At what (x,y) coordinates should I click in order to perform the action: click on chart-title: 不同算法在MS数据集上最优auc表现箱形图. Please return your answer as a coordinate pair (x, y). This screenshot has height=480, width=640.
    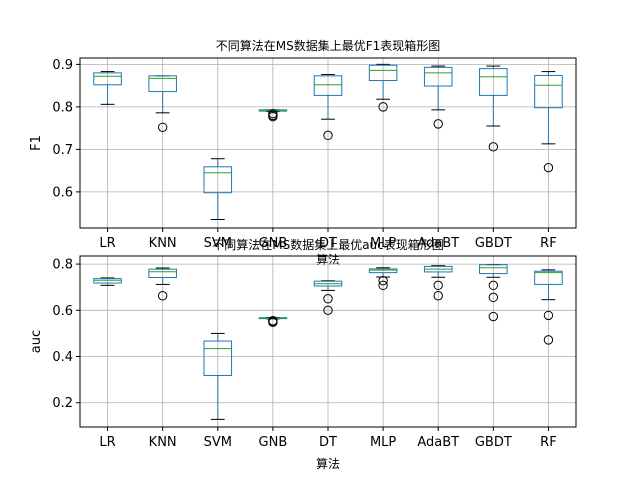
    Looking at the image, I should click on (328, 244).